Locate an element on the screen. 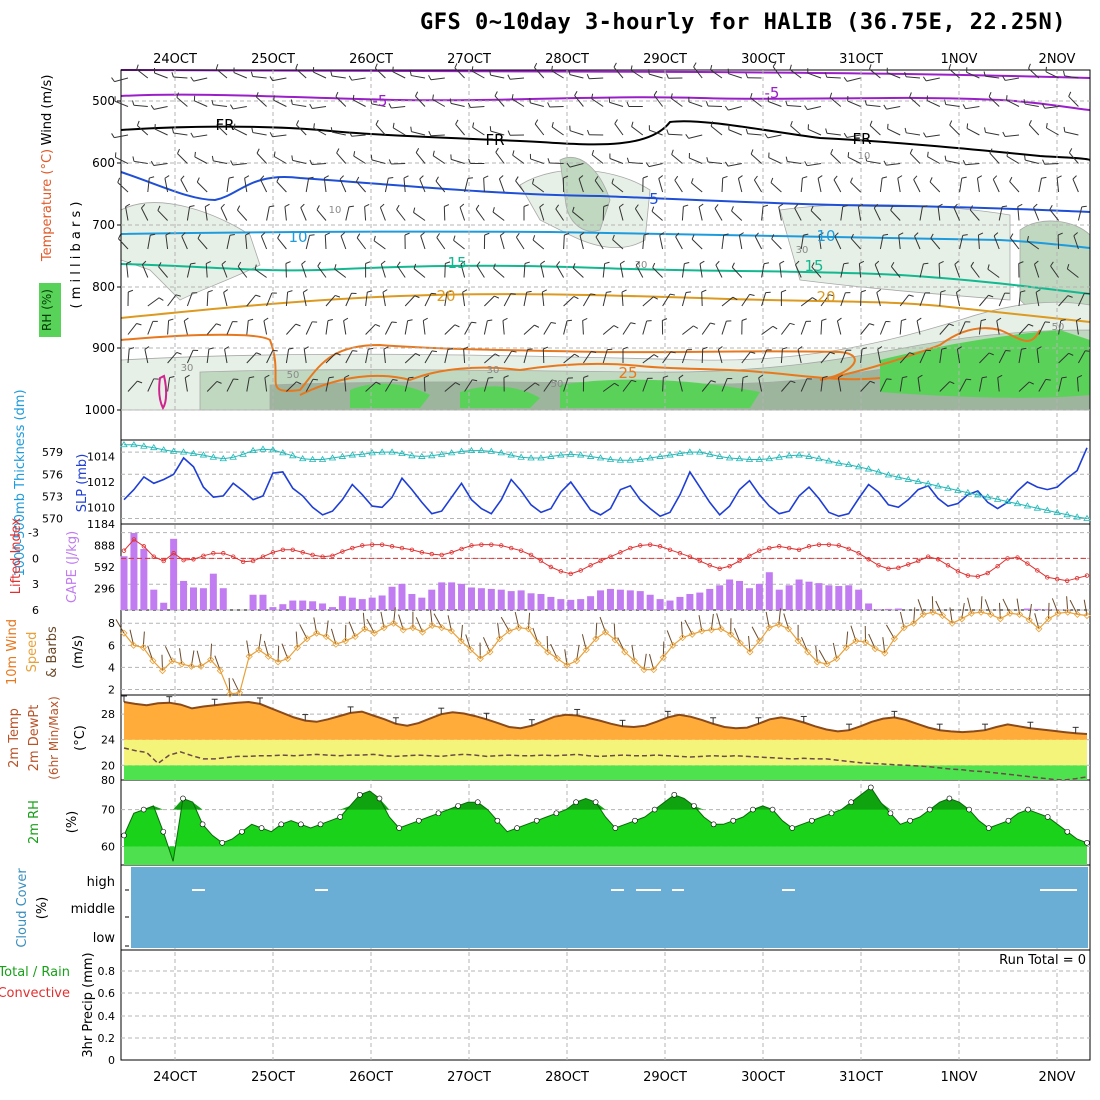 The image size is (1100, 1100). dewpoint-line is located at coordinates (605, 764).